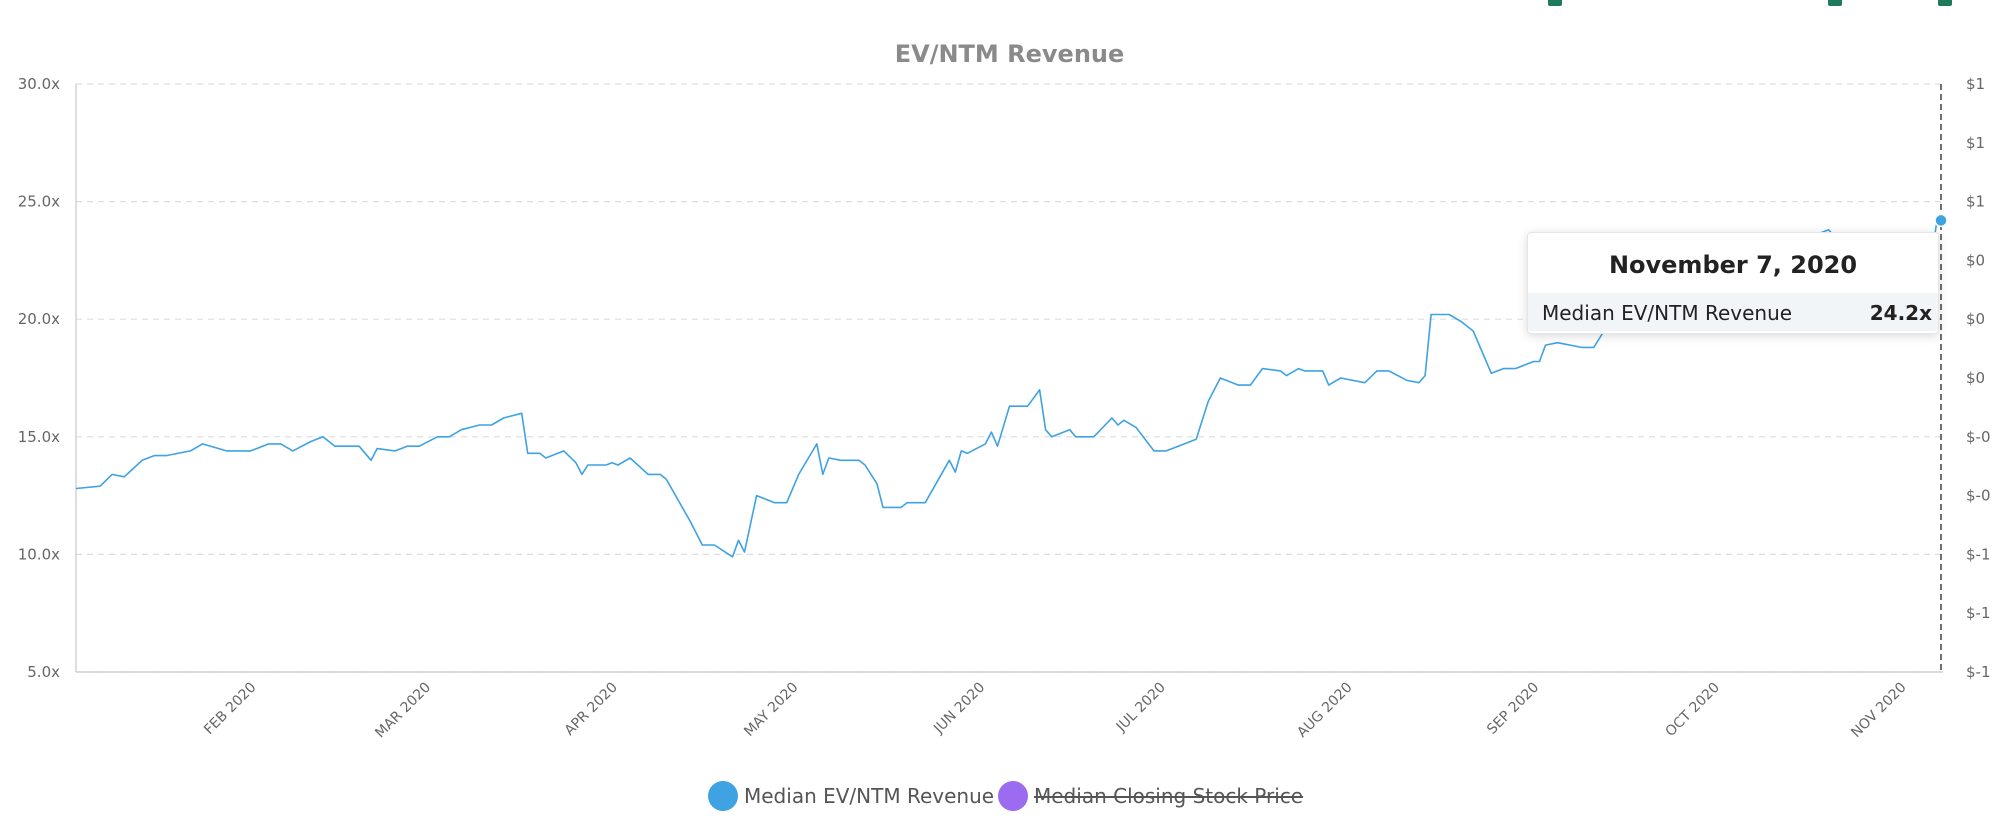  Describe the element at coordinates (1835, 3) in the screenshot. I see `settings-icon` at that location.